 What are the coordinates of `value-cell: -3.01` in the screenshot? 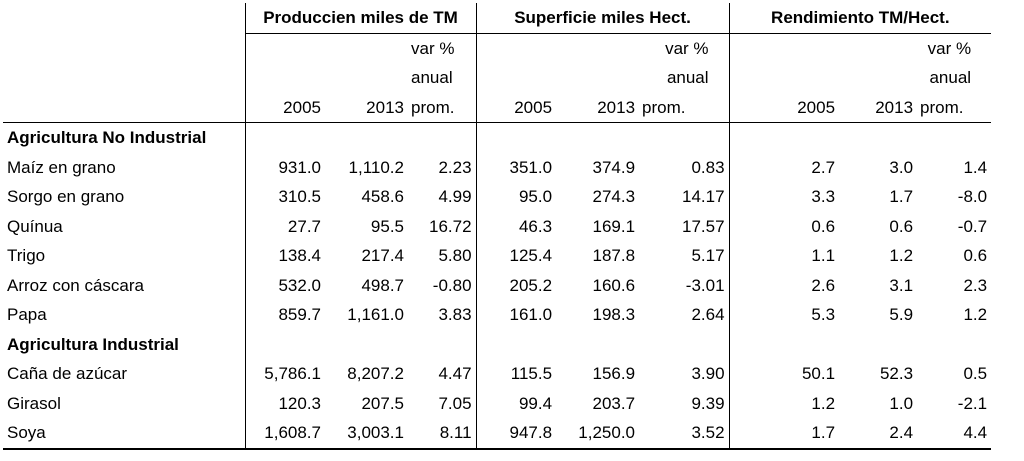 It's located at (705, 285).